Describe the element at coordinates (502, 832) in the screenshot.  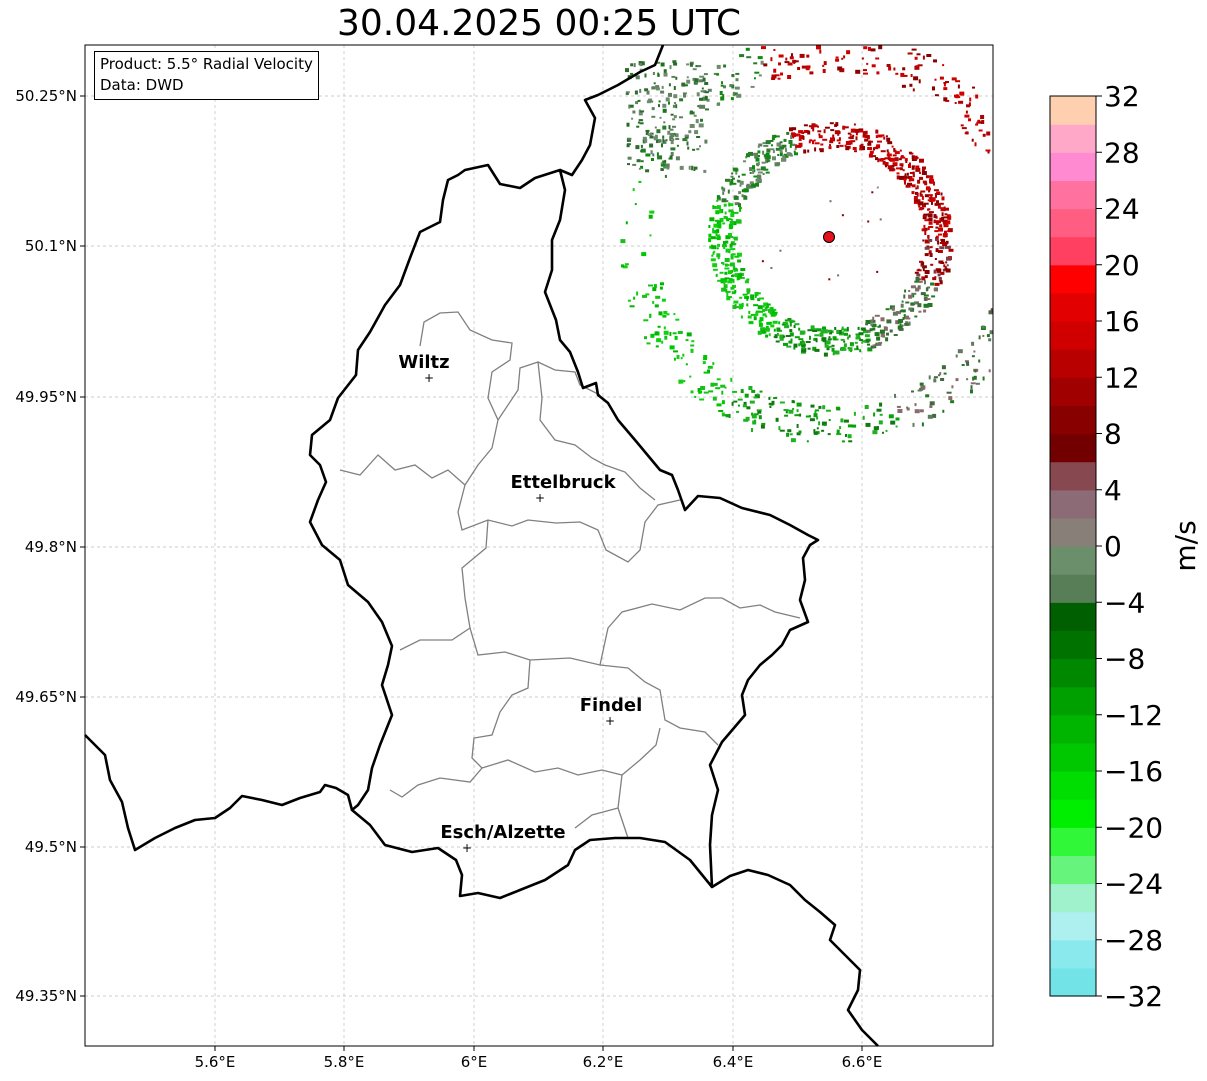
I see `city-label: Esch/Alzette` at that location.